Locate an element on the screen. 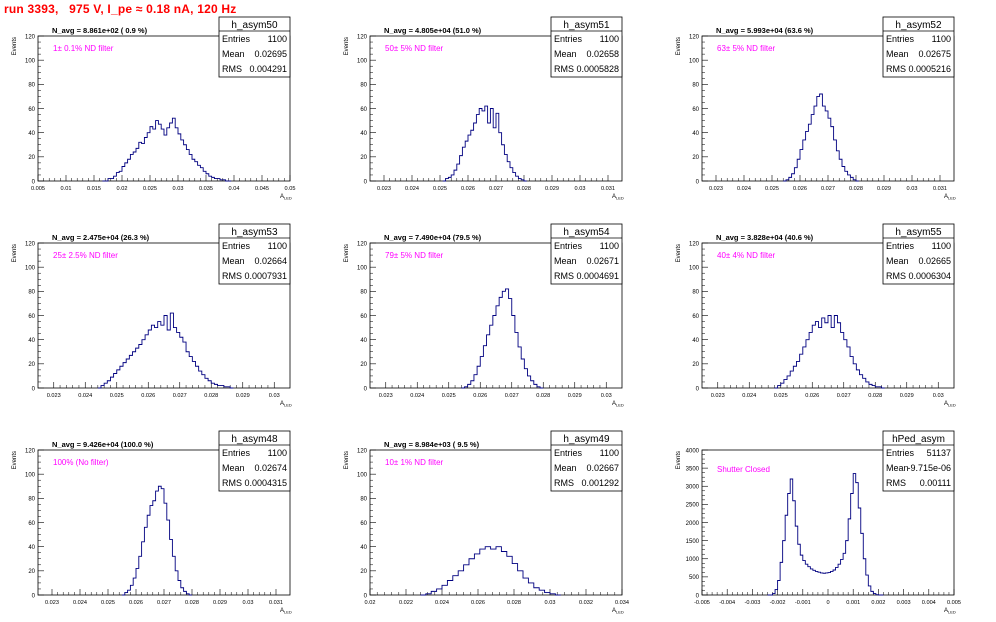 This screenshot has height=622, width=996. x-tick-label: 0.005 is located at coordinates (954, 603).